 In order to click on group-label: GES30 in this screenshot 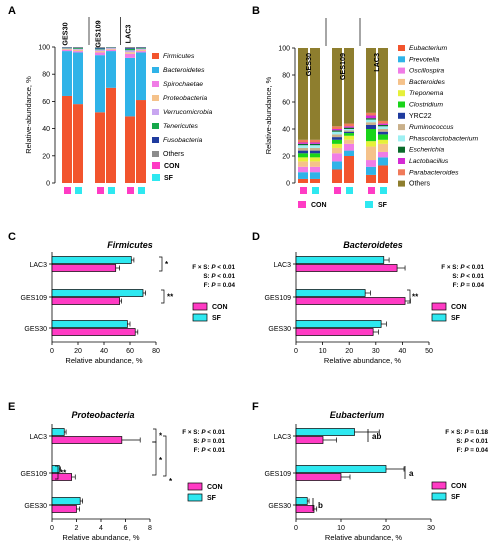, I will do `click(308, 64)`.